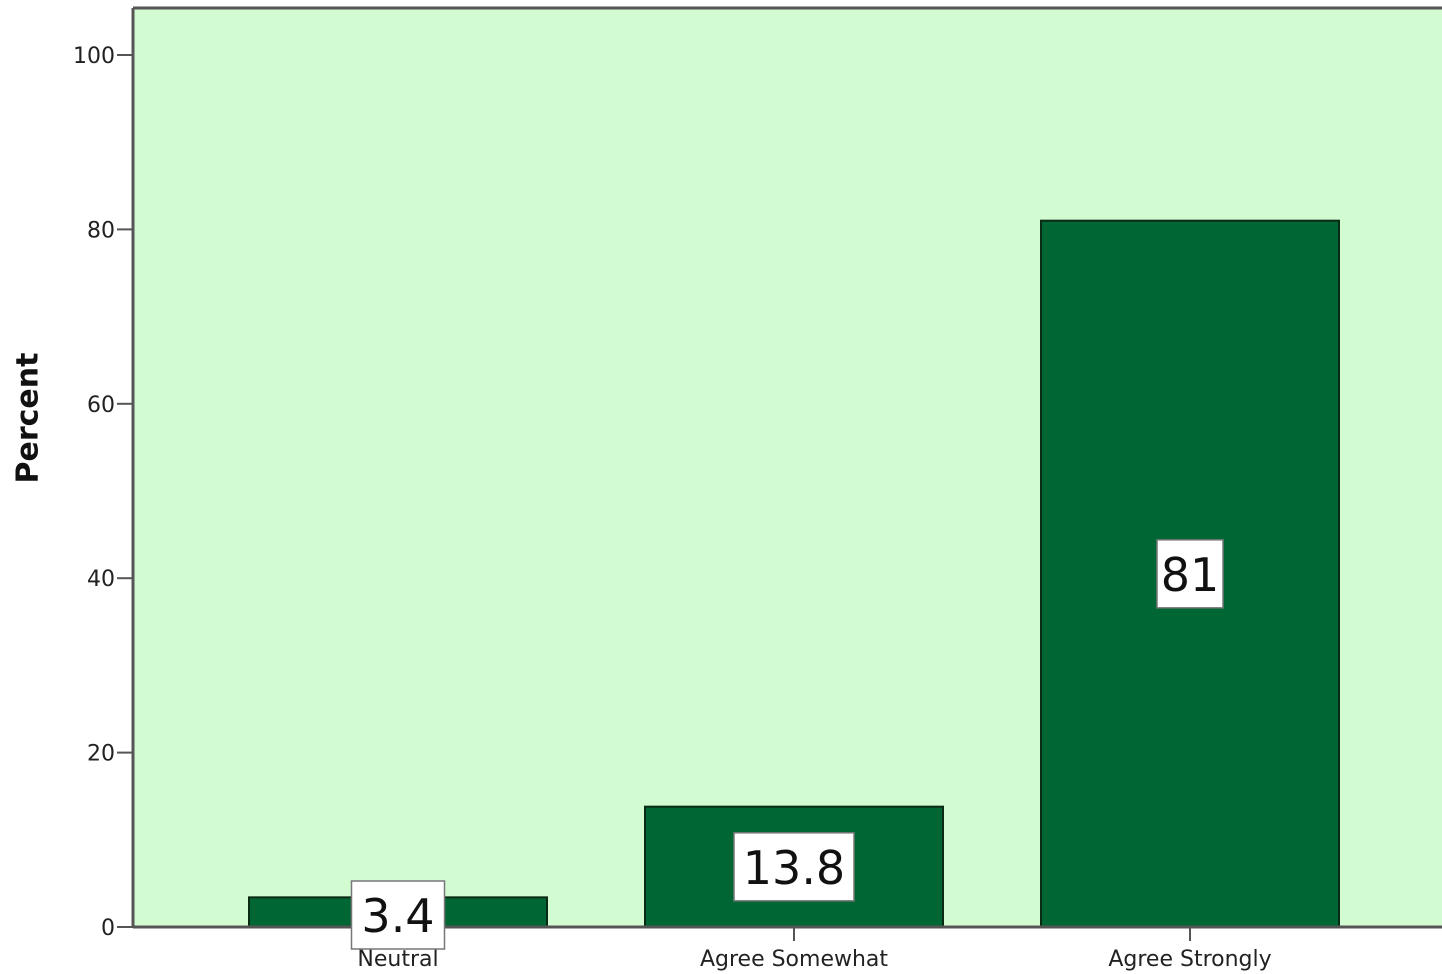 Image resolution: width=1442 pixels, height=974 pixels. What do you see at coordinates (794, 959) in the screenshot?
I see `x-category-label: Agree Somewhat` at bounding box center [794, 959].